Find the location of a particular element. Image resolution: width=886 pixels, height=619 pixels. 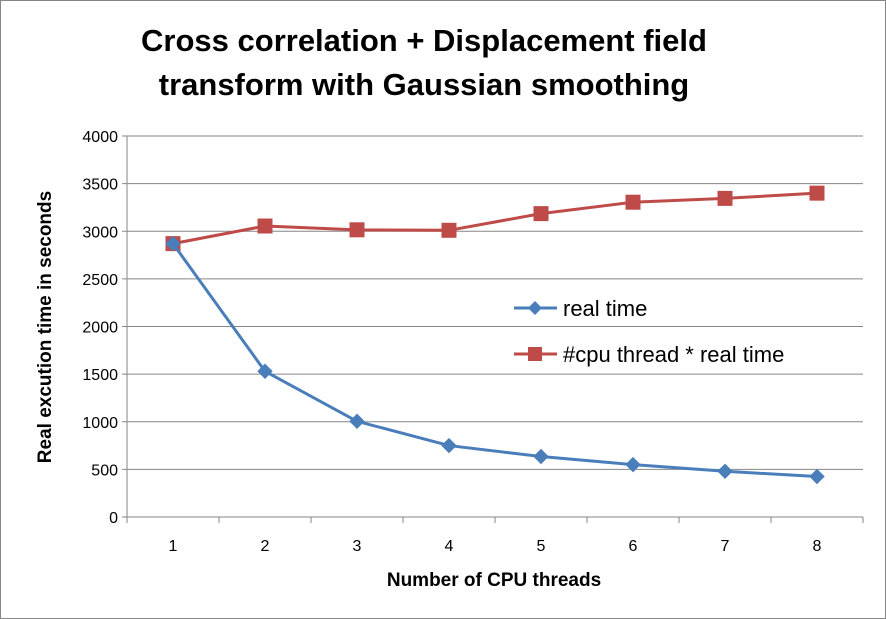

legend-item-real-time: real time is located at coordinates (580, 308).